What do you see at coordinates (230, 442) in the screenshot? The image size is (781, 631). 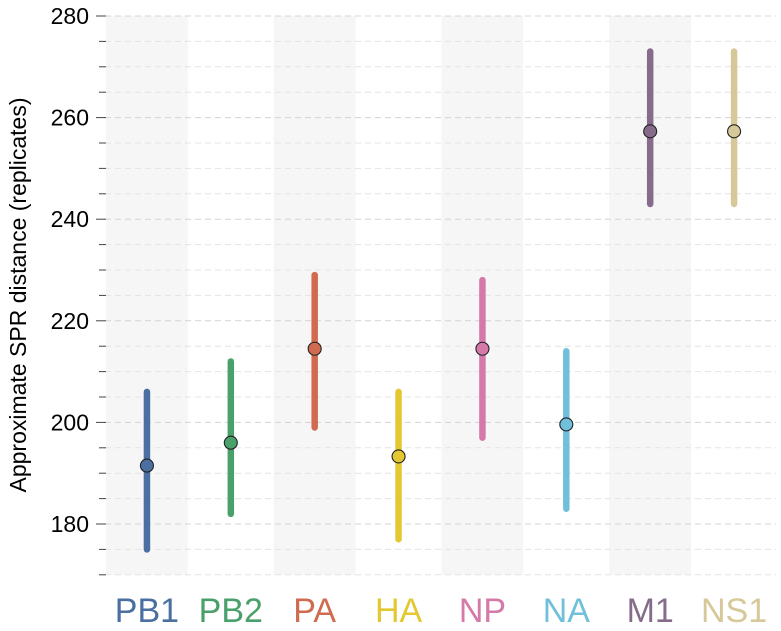 I see `point-pb2` at bounding box center [230, 442].